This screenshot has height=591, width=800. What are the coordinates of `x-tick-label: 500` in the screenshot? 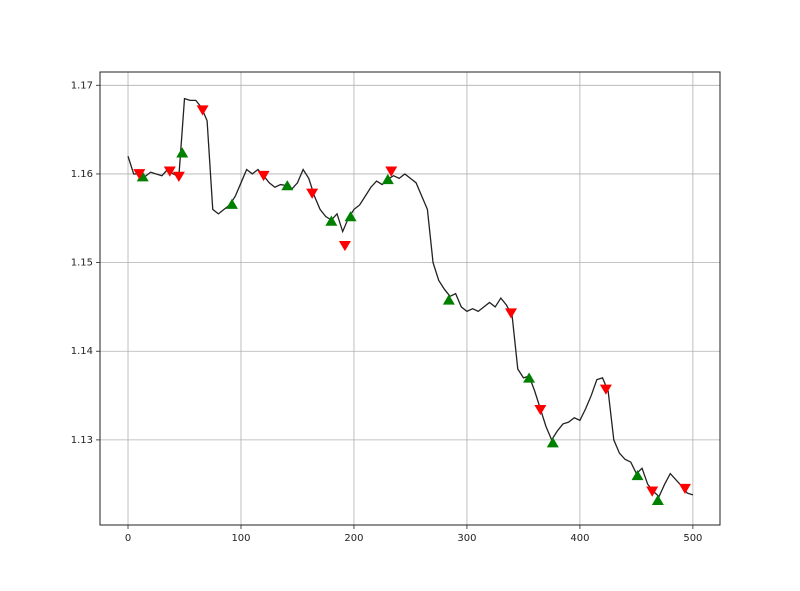 It's located at (692, 538).